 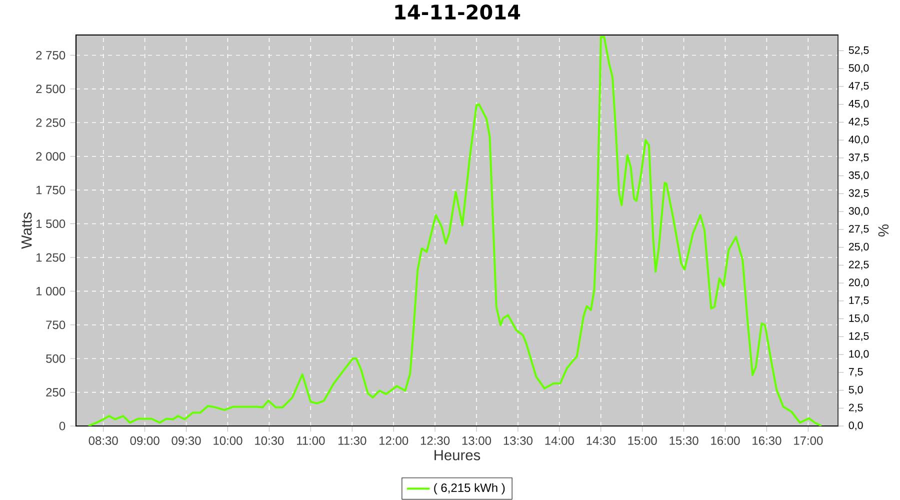 What do you see at coordinates (855, 372) in the screenshot?
I see `y2-tick-label: 7,5` at bounding box center [855, 372].